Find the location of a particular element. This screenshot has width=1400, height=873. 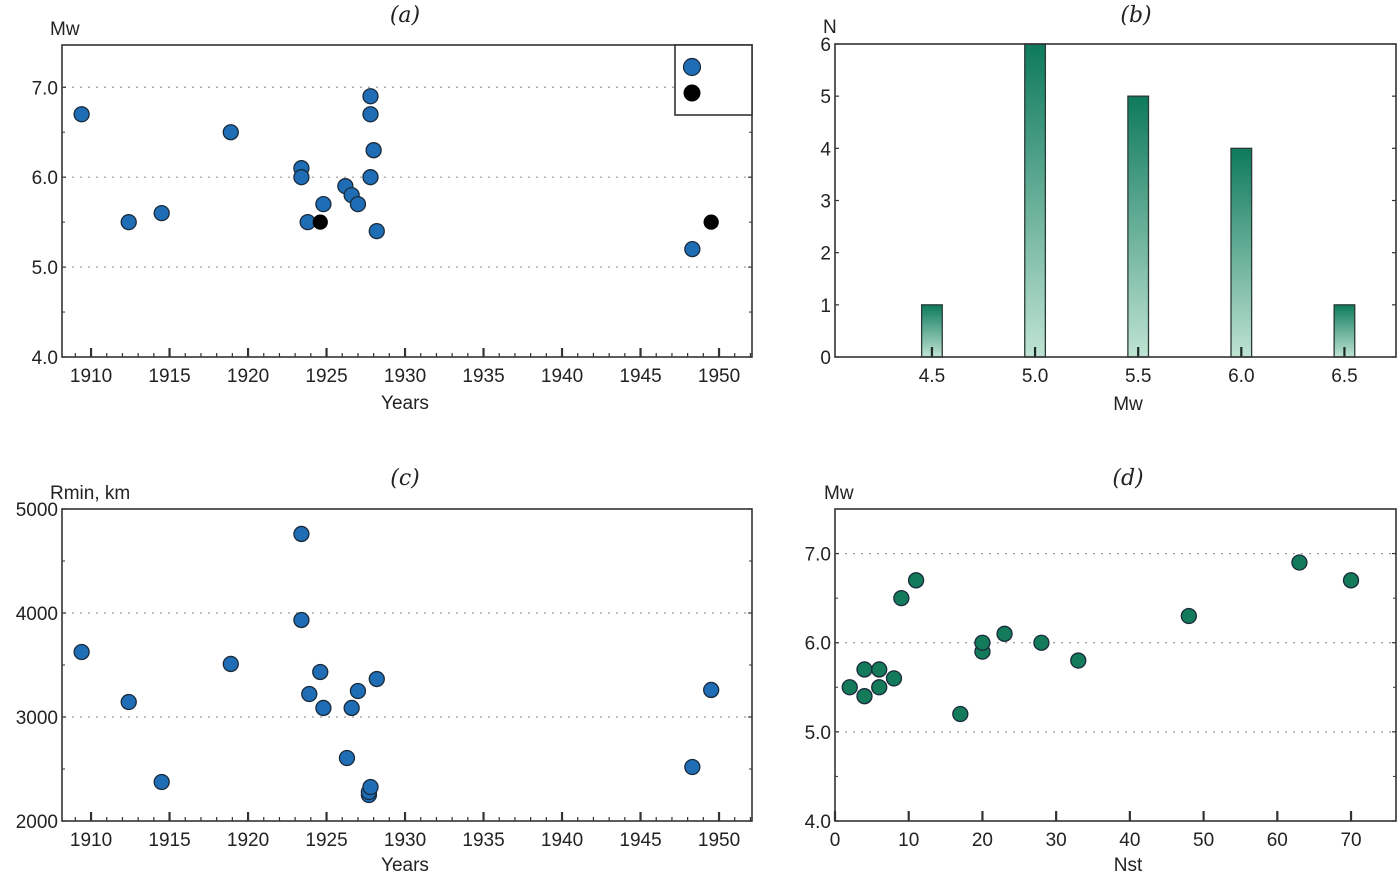

panel-c-y-axis-title: Rmin, km is located at coordinates (90, 493).